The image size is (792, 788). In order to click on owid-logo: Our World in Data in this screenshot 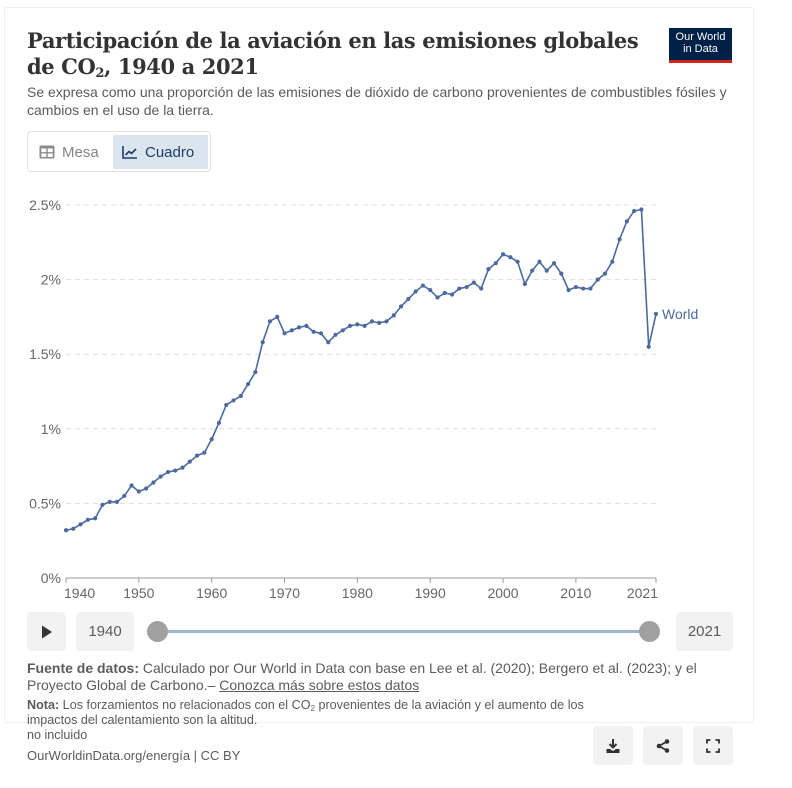, I will do `click(700, 45)`.